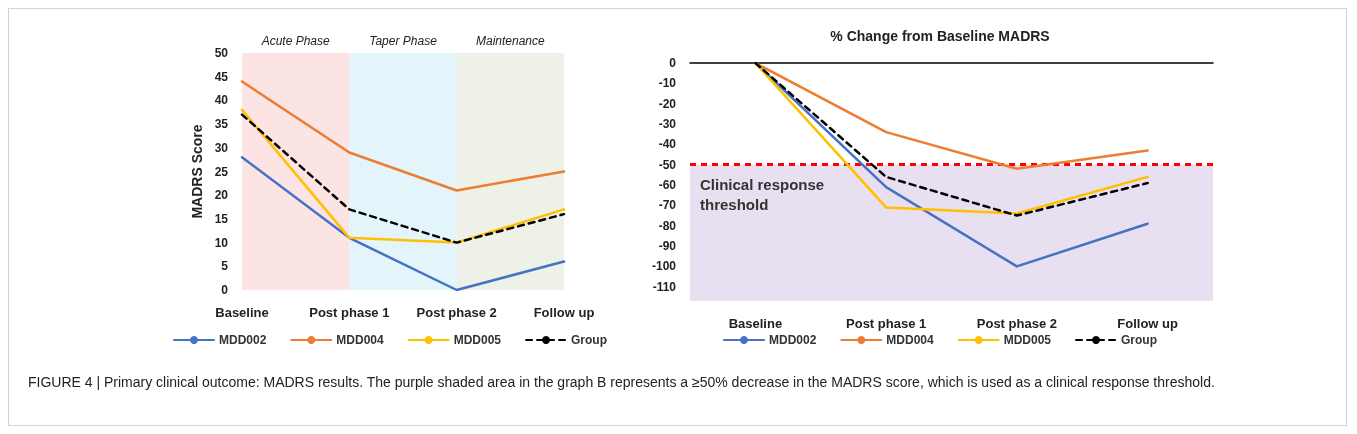 Image resolution: width=1357 pixels, height=434 pixels. What do you see at coordinates (221, 76) in the screenshot?
I see `y-tick-label: 45` at bounding box center [221, 76].